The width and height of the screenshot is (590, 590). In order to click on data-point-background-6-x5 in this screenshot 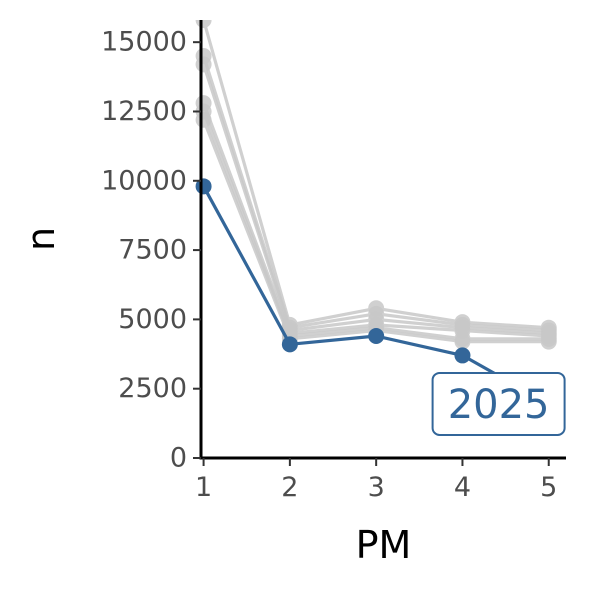, I will do `click(548, 341)`.